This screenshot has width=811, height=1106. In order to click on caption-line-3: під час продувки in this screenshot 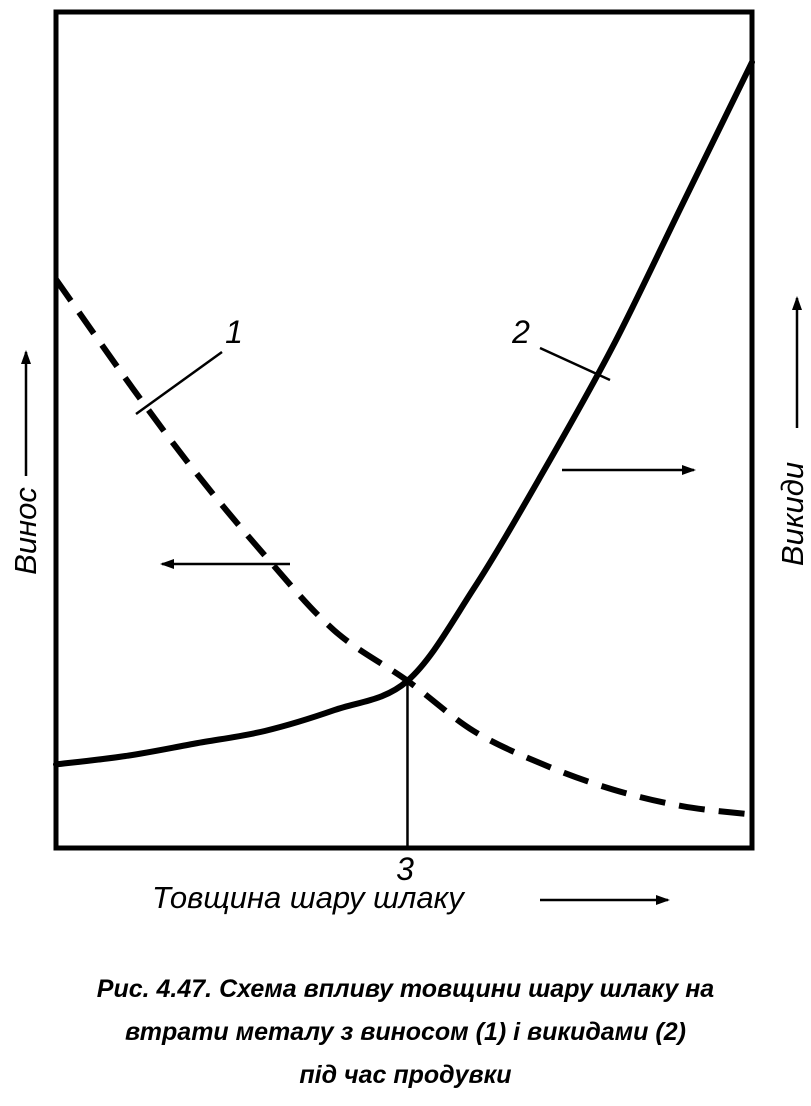, I will do `click(405, 1075)`.